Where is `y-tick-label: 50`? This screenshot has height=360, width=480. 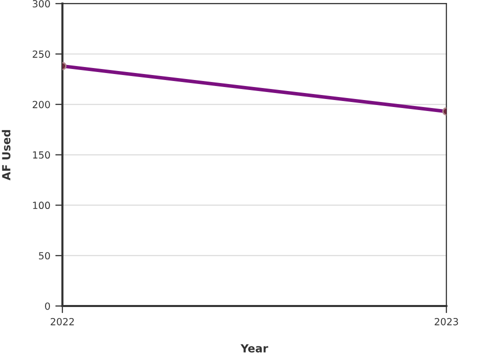 y-tick-label: 50 is located at coordinates (44, 256).